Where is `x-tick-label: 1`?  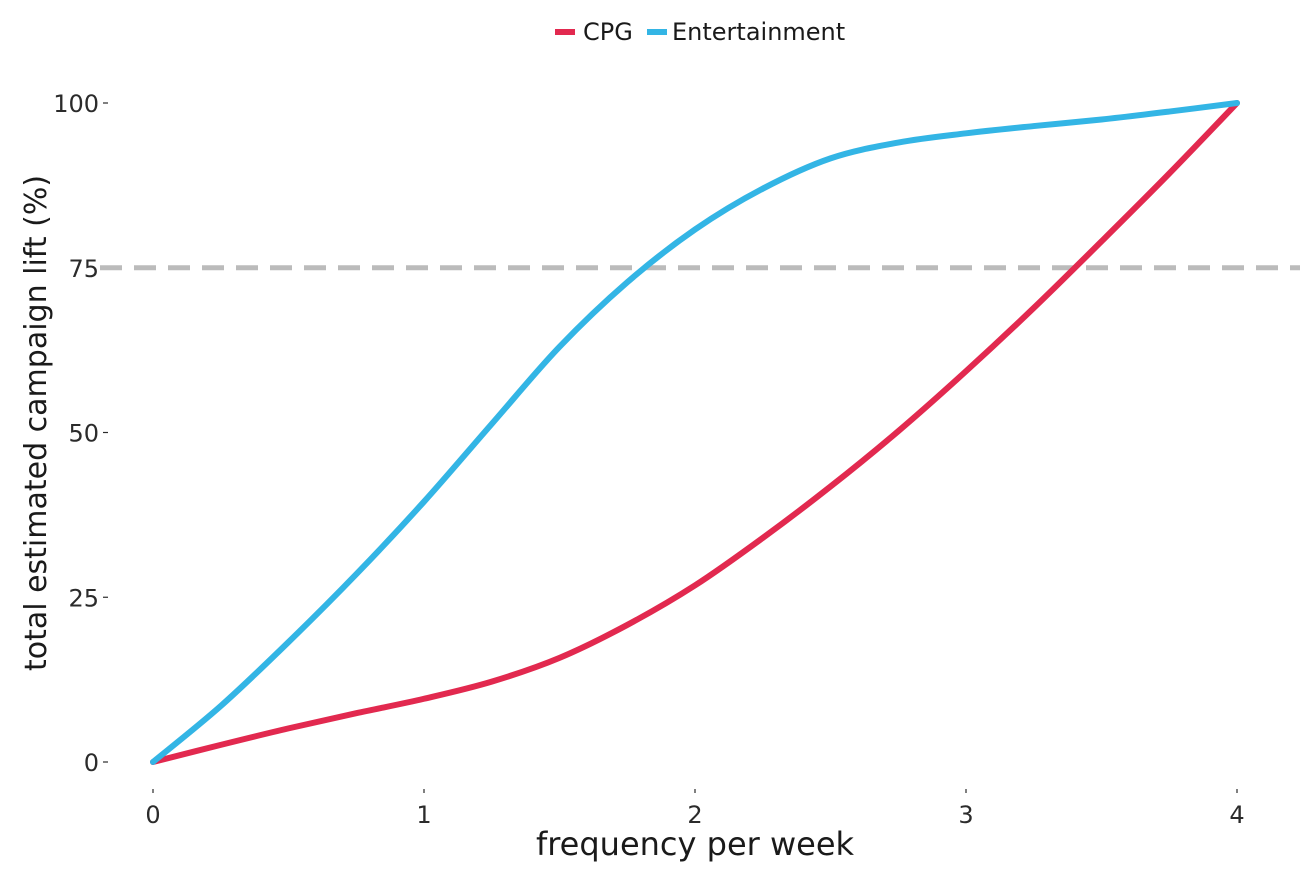 x-tick-label: 1 is located at coordinates (423, 815).